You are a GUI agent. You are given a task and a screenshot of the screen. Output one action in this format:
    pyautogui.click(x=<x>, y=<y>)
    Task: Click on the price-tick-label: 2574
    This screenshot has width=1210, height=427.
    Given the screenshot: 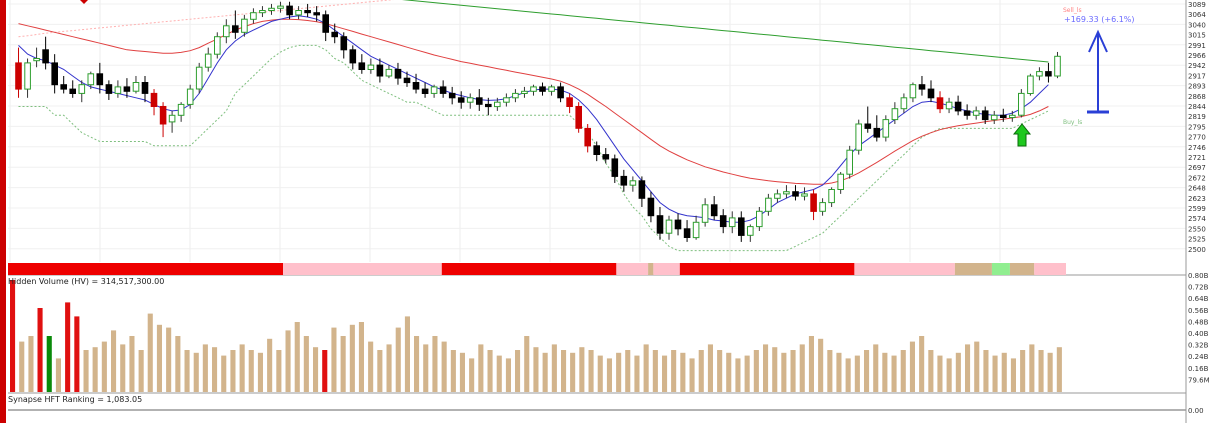 What is the action you would take?
    pyautogui.click(x=1197, y=219)
    